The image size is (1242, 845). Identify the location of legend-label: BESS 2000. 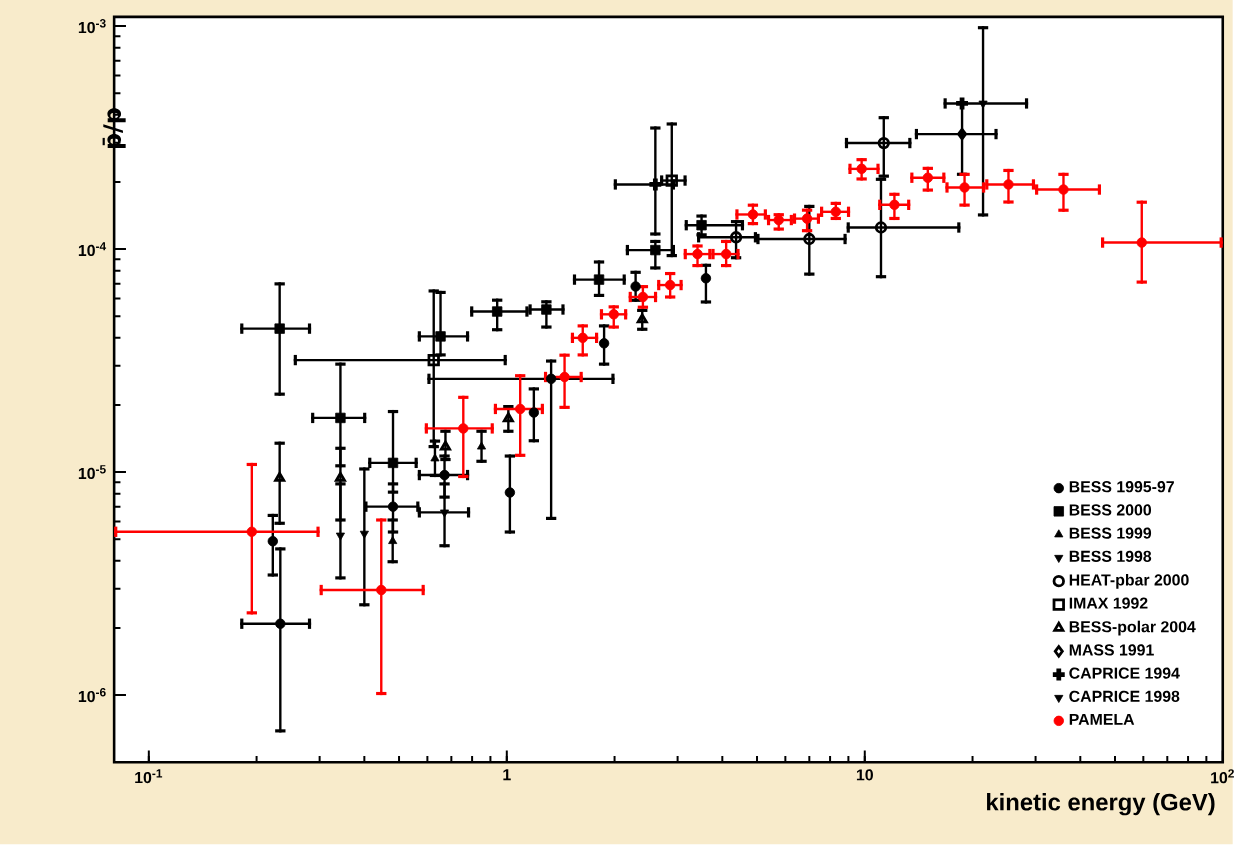
(1110, 510).